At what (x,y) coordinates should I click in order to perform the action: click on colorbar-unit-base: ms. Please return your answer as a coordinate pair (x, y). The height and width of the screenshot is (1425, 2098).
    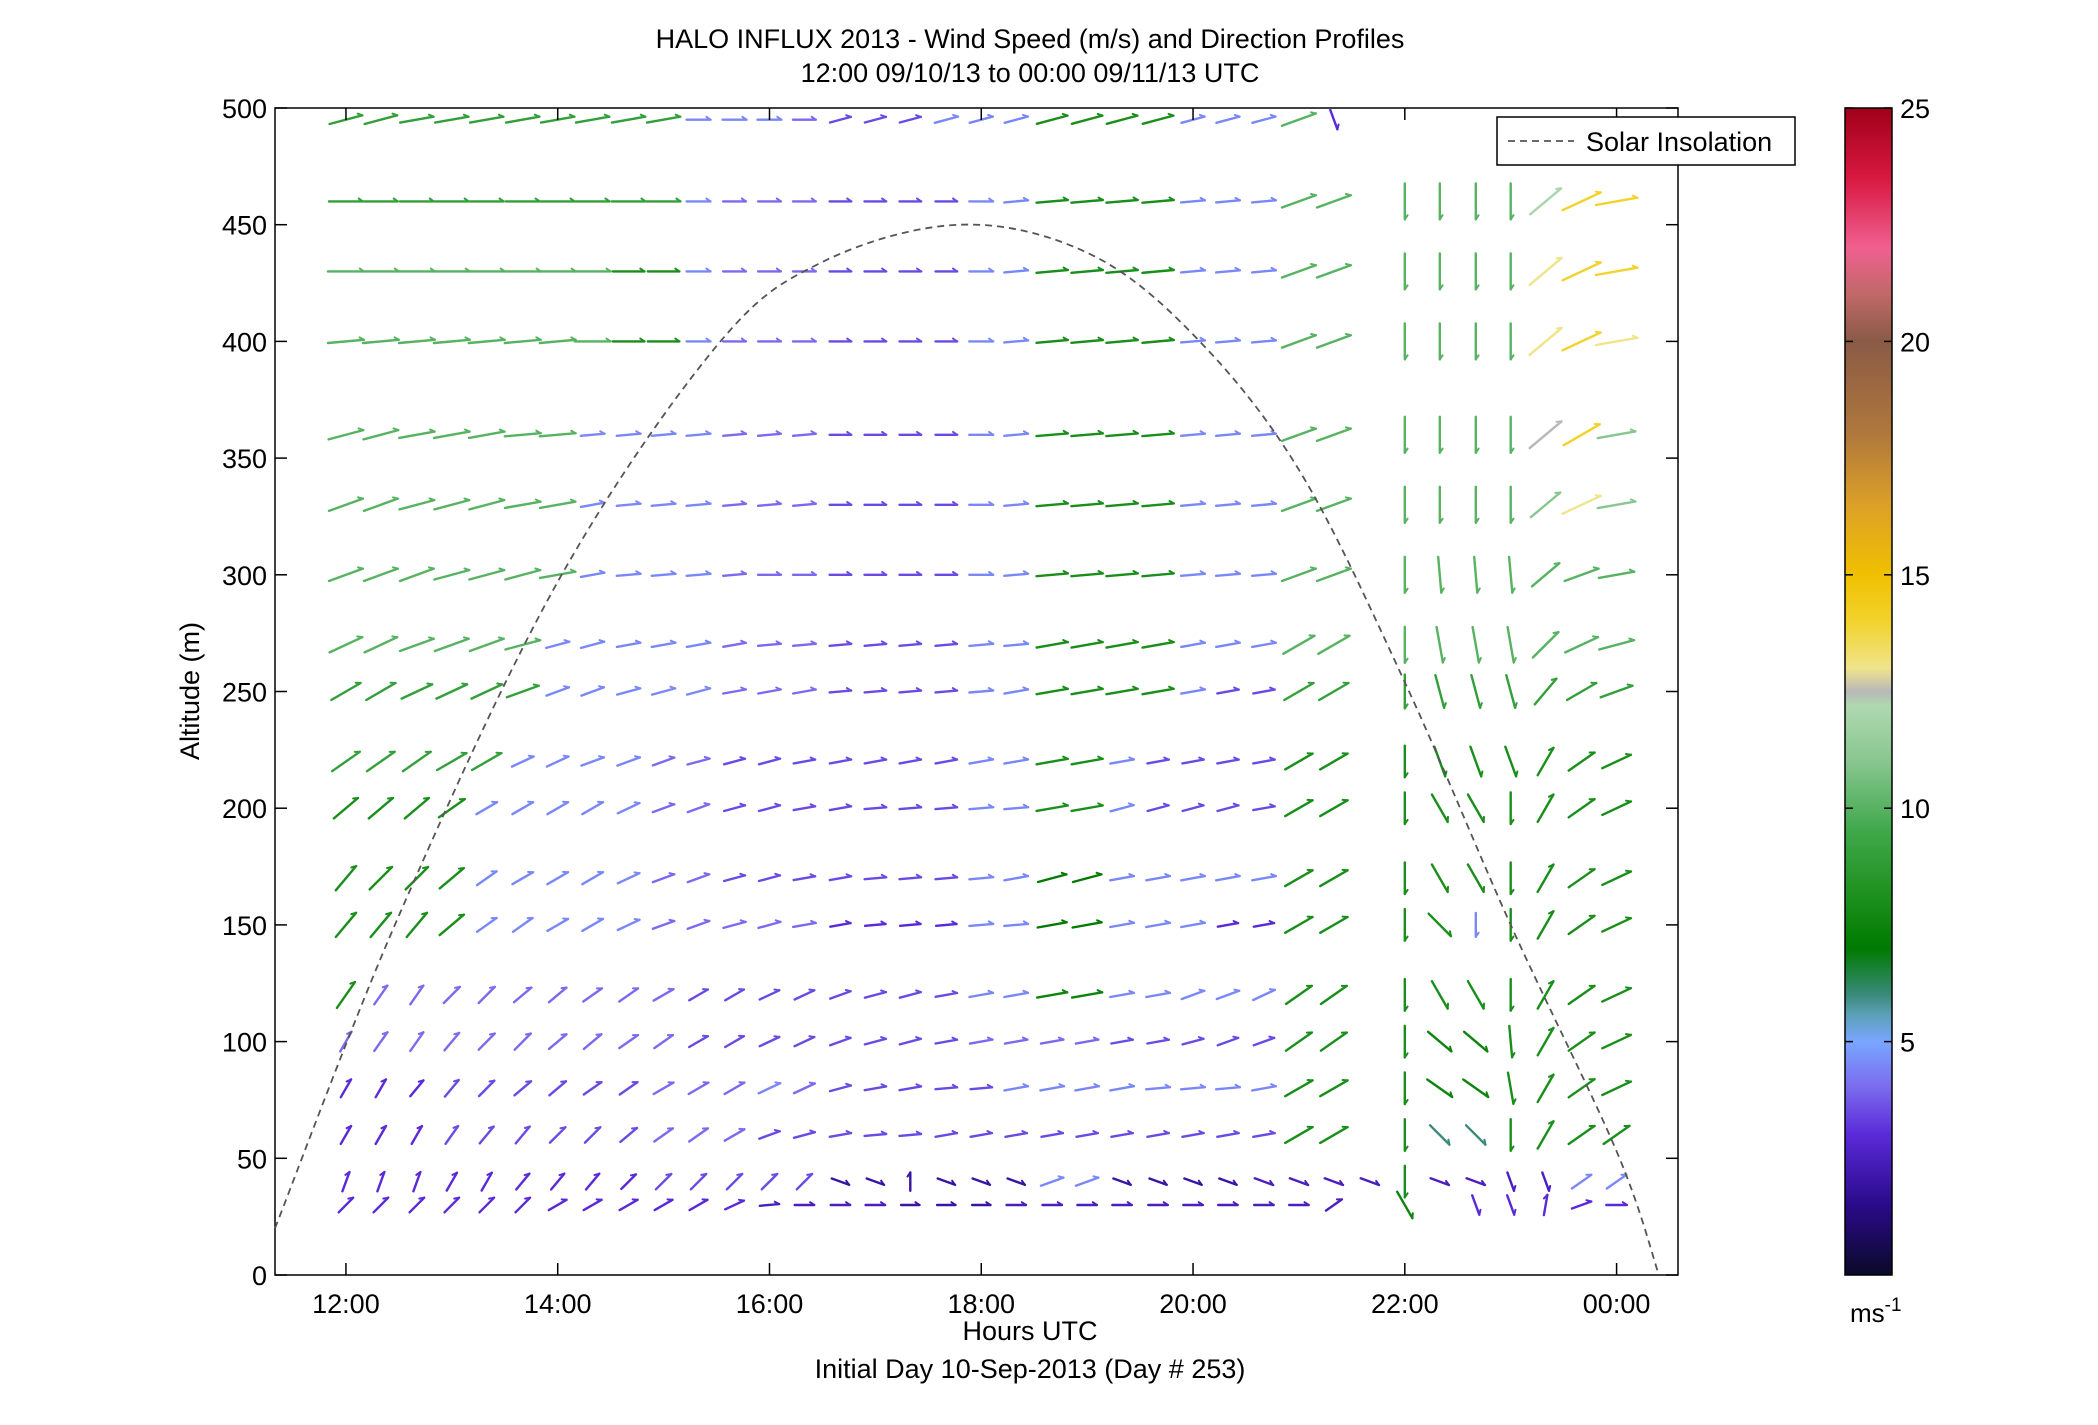
    Looking at the image, I should click on (1867, 1313).